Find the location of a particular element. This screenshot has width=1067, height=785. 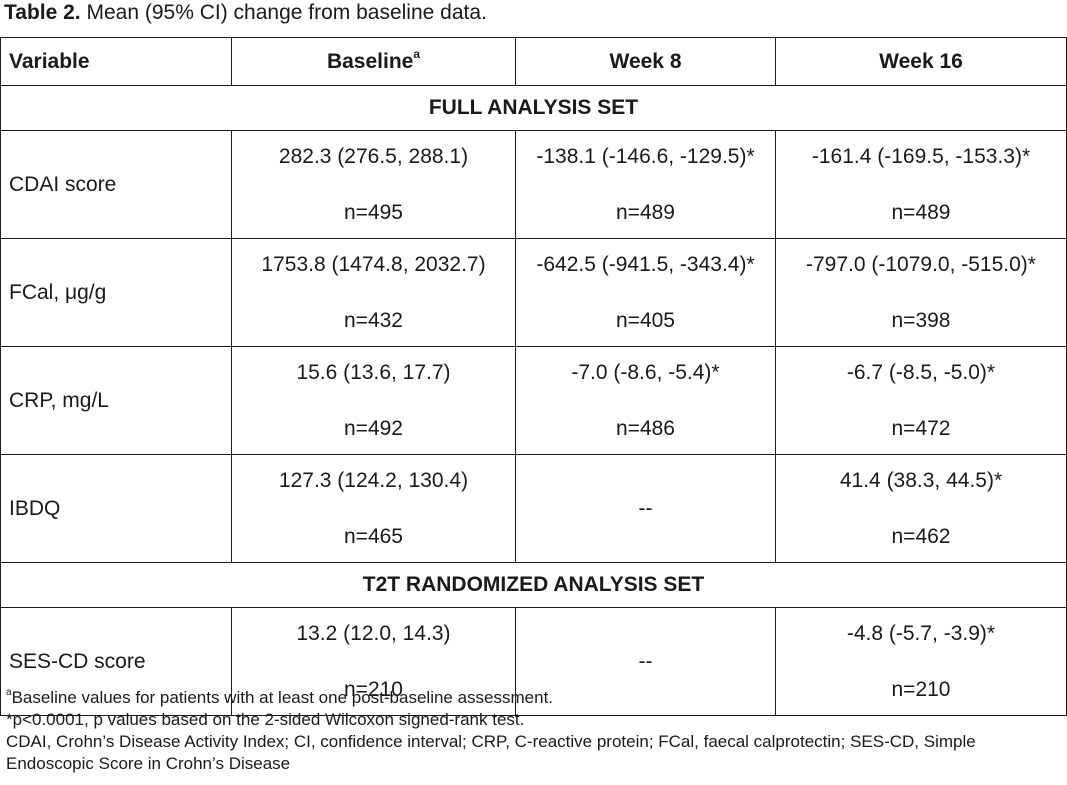

row-week16: 41.4 (38.3, 44.5)* n=462 is located at coordinates (921, 508).